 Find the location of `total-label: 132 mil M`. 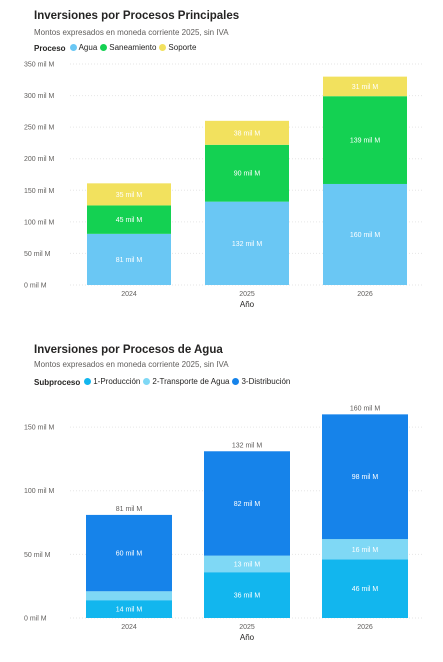

total-label: 132 mil M is located at coordinates (247, 445).